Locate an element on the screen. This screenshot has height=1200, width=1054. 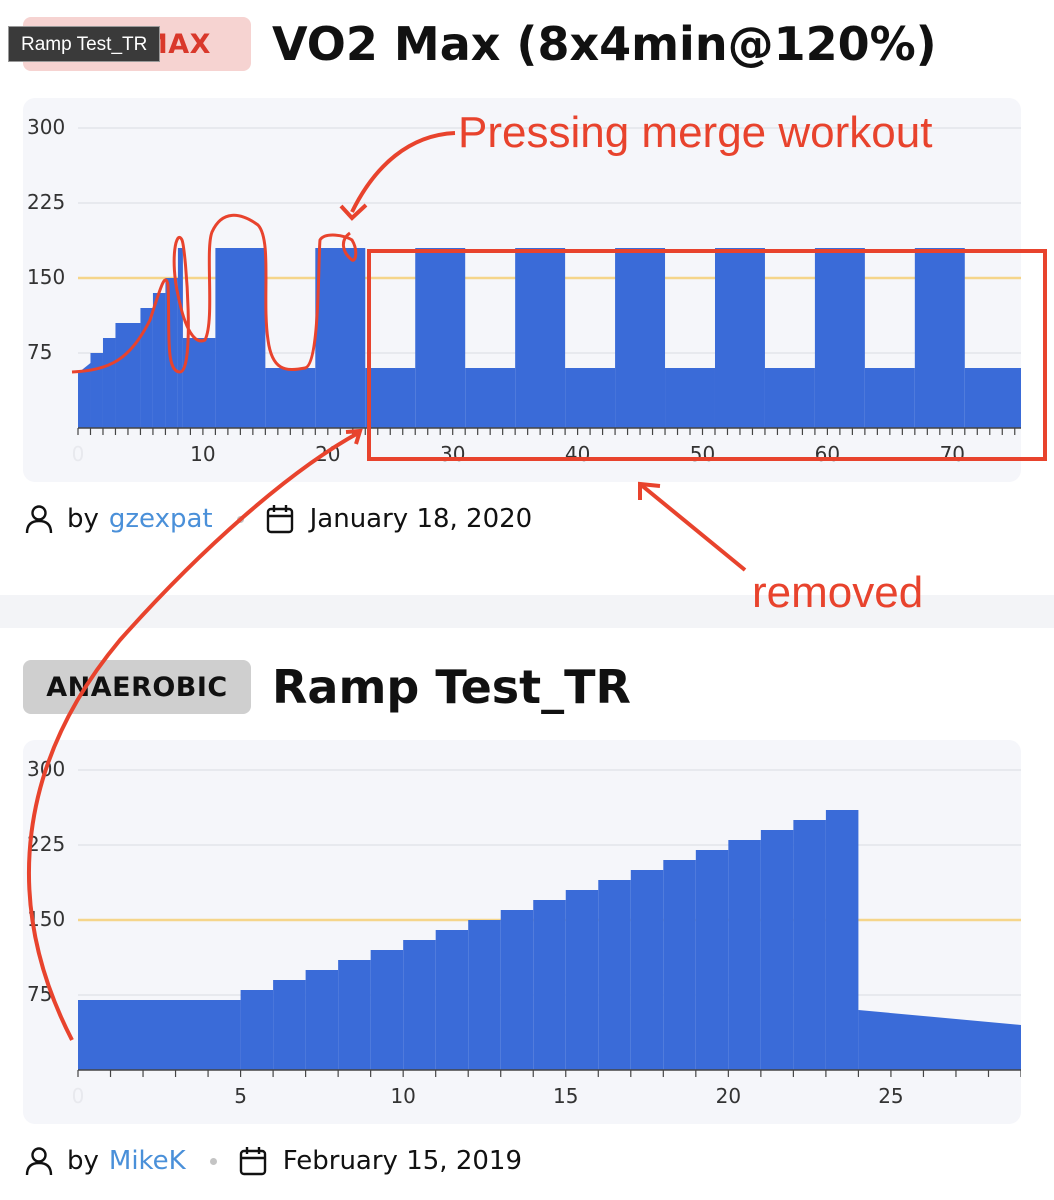
workout-title: VO2 Max (8x4min@120%) is located at coordinates (604, 44).